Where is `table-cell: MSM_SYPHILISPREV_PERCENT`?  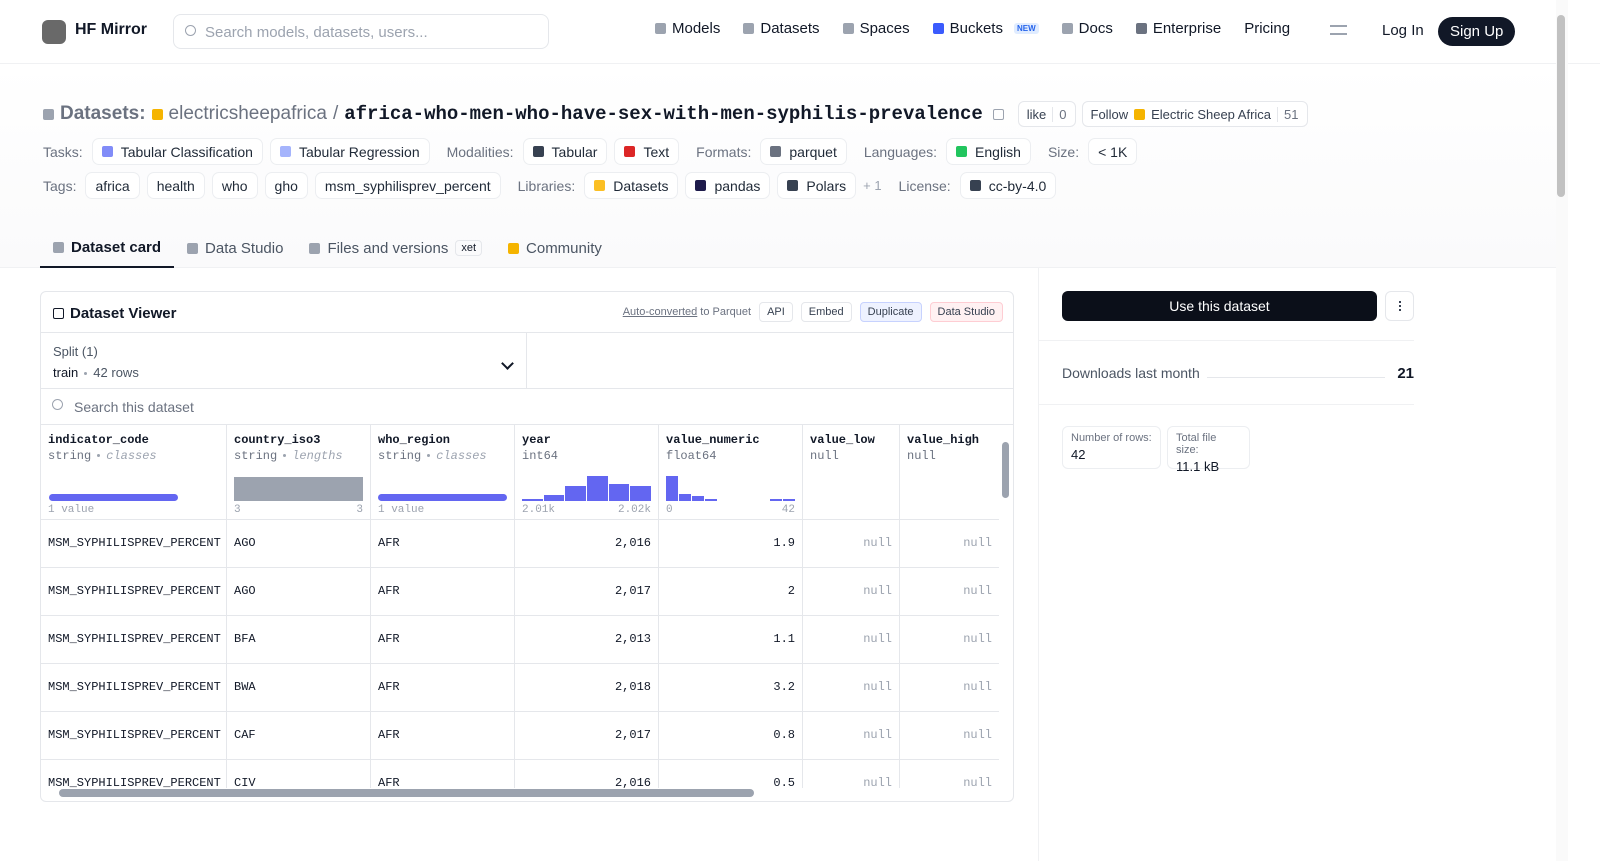
table-cell: MSM_SYPHILISPREV_PERCENT is located at coordinates (134, 774).